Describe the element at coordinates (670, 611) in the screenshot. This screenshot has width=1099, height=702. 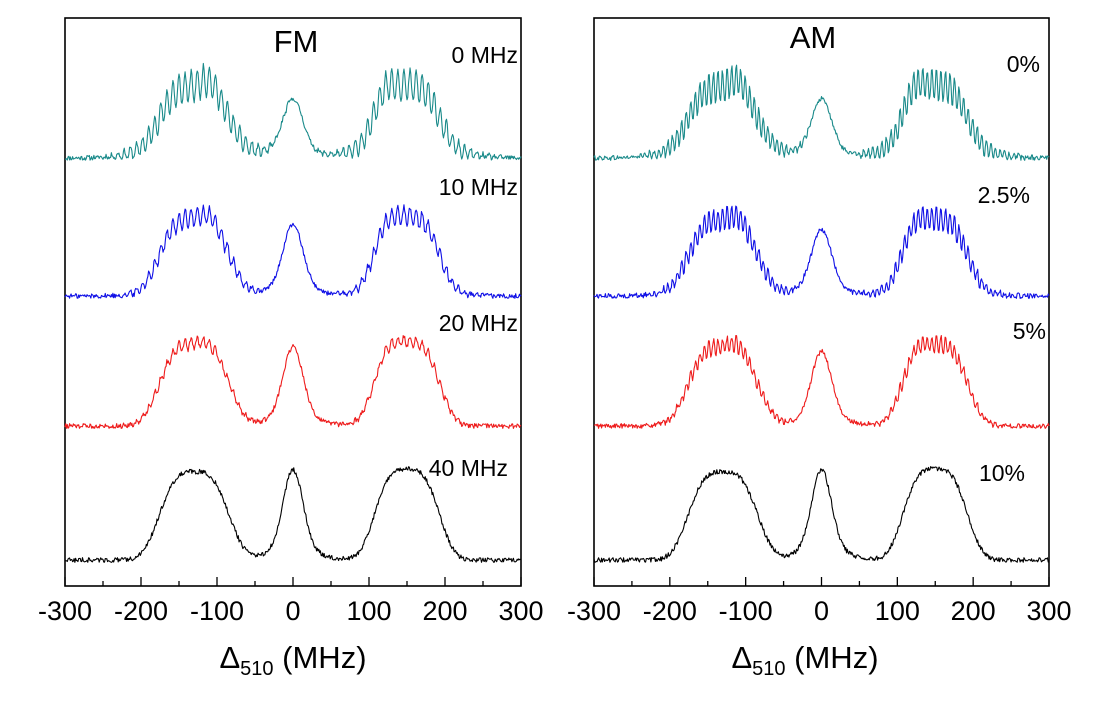
I see `am-x-tick-label: -200` at that location.